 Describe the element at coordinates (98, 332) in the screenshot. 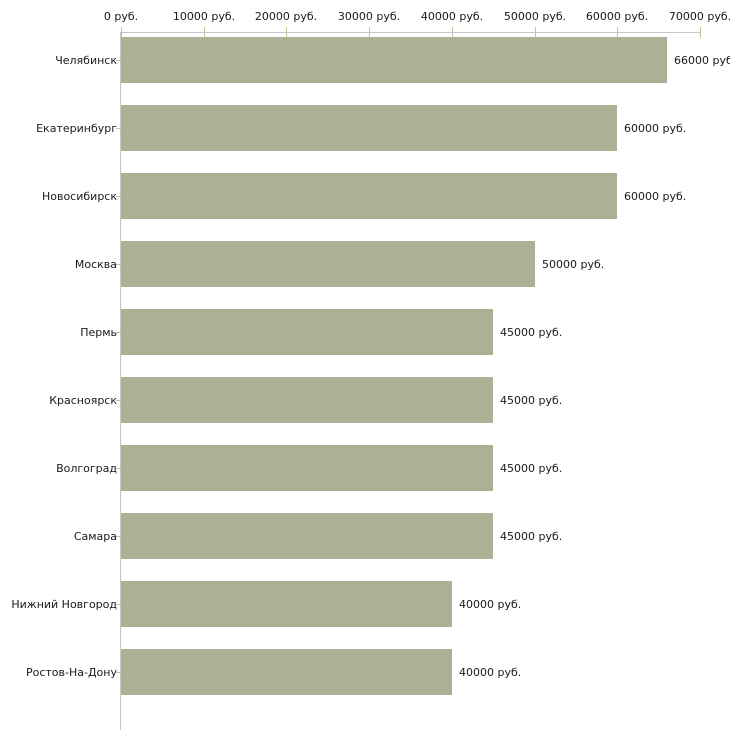

I see `category-label: Пермь` at that location.